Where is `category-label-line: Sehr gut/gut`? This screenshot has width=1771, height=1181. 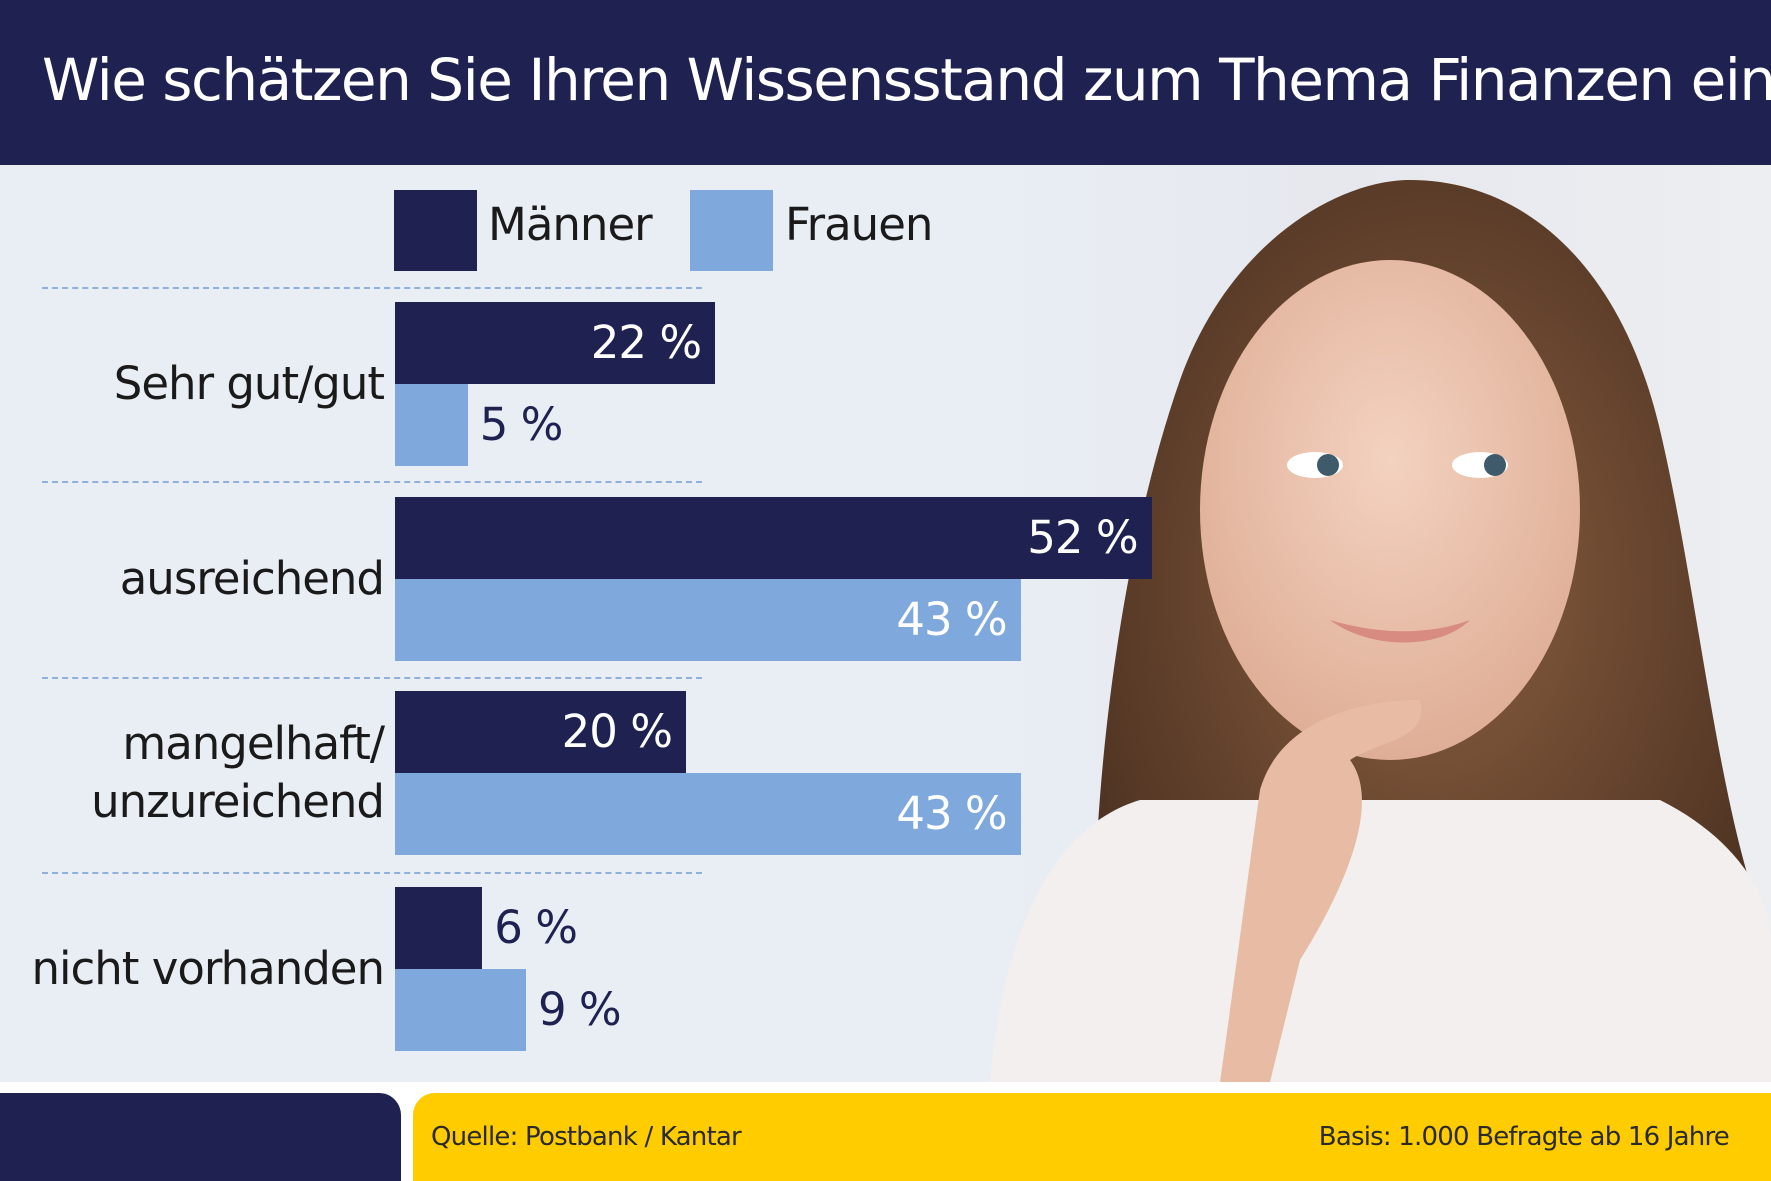
category-label-line: Sehr gut/gut is located at coordinates (249, 383).